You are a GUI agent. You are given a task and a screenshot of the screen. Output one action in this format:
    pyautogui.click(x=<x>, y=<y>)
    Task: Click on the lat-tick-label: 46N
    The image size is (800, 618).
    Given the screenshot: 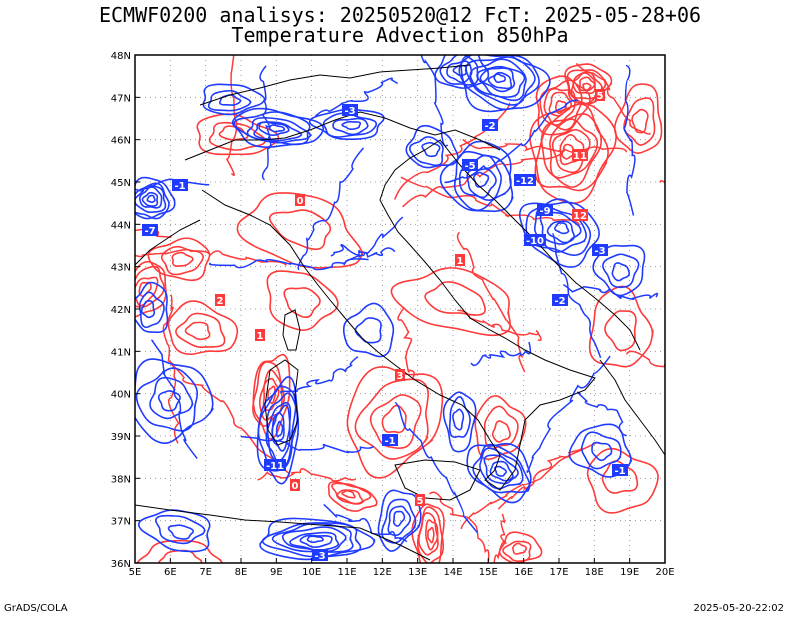 What is the action you would take?
    pyautogui.click(x=121, y=141)
    